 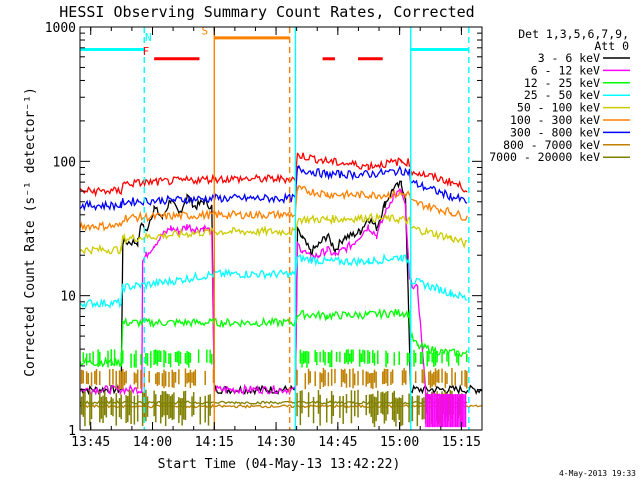 I want to click on legend-header-line-2: Att 0, so click(x=611, y=46).